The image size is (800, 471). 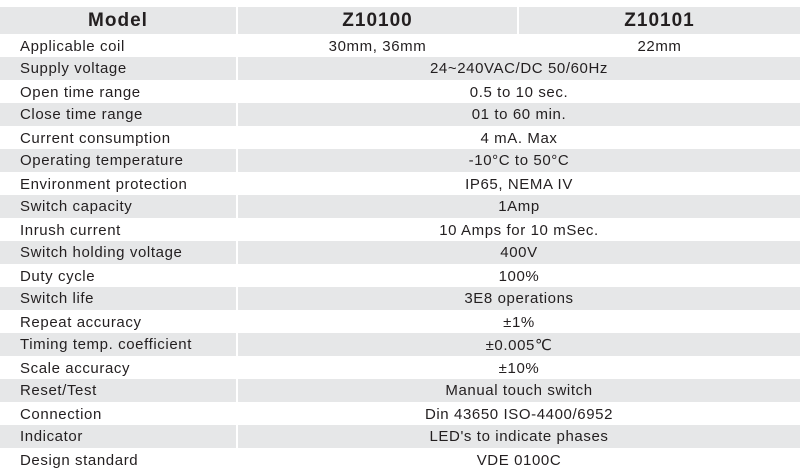 I want to click on spec-row-applicable-coil: Applicable coil 30mm, 36mm 22mm, so click(x=400, y=45).